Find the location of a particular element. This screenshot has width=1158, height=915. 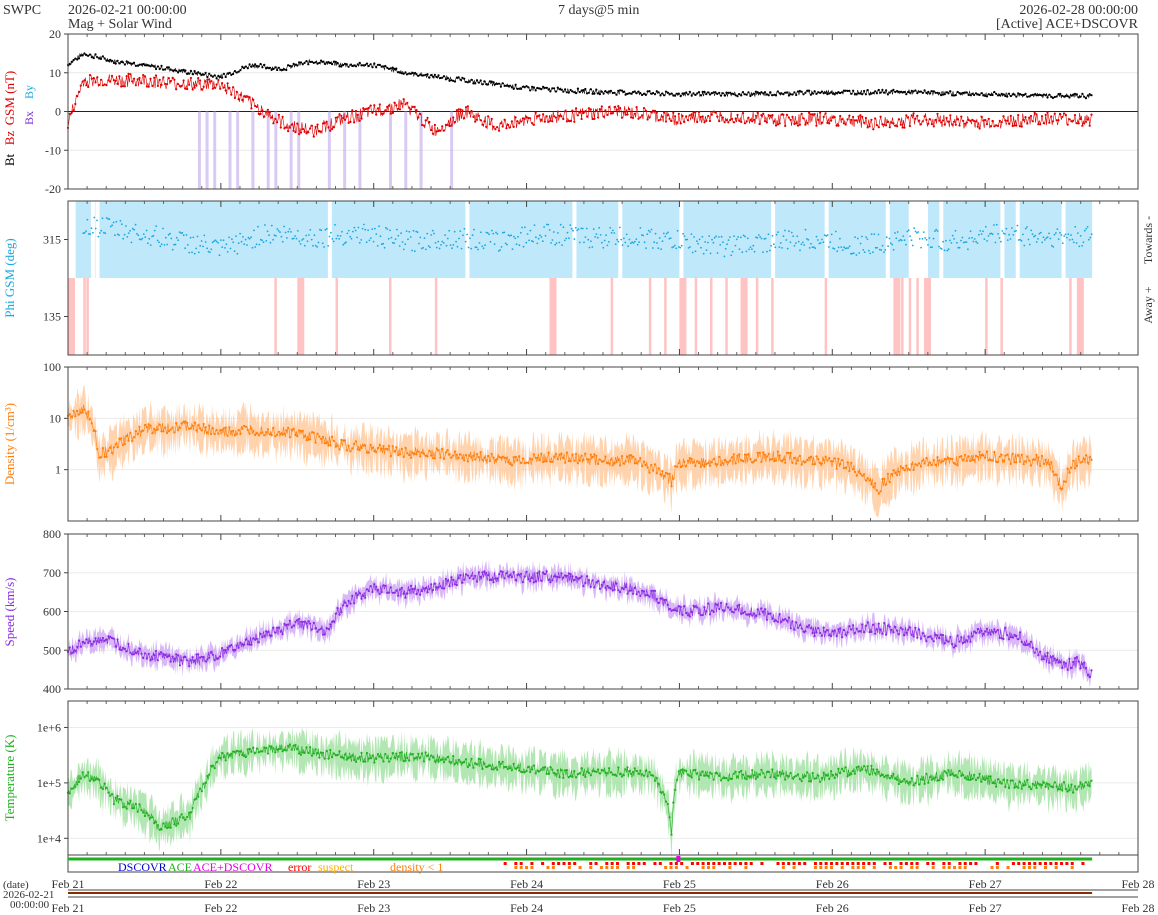

sector-gap is located at coordinates (826, 239).